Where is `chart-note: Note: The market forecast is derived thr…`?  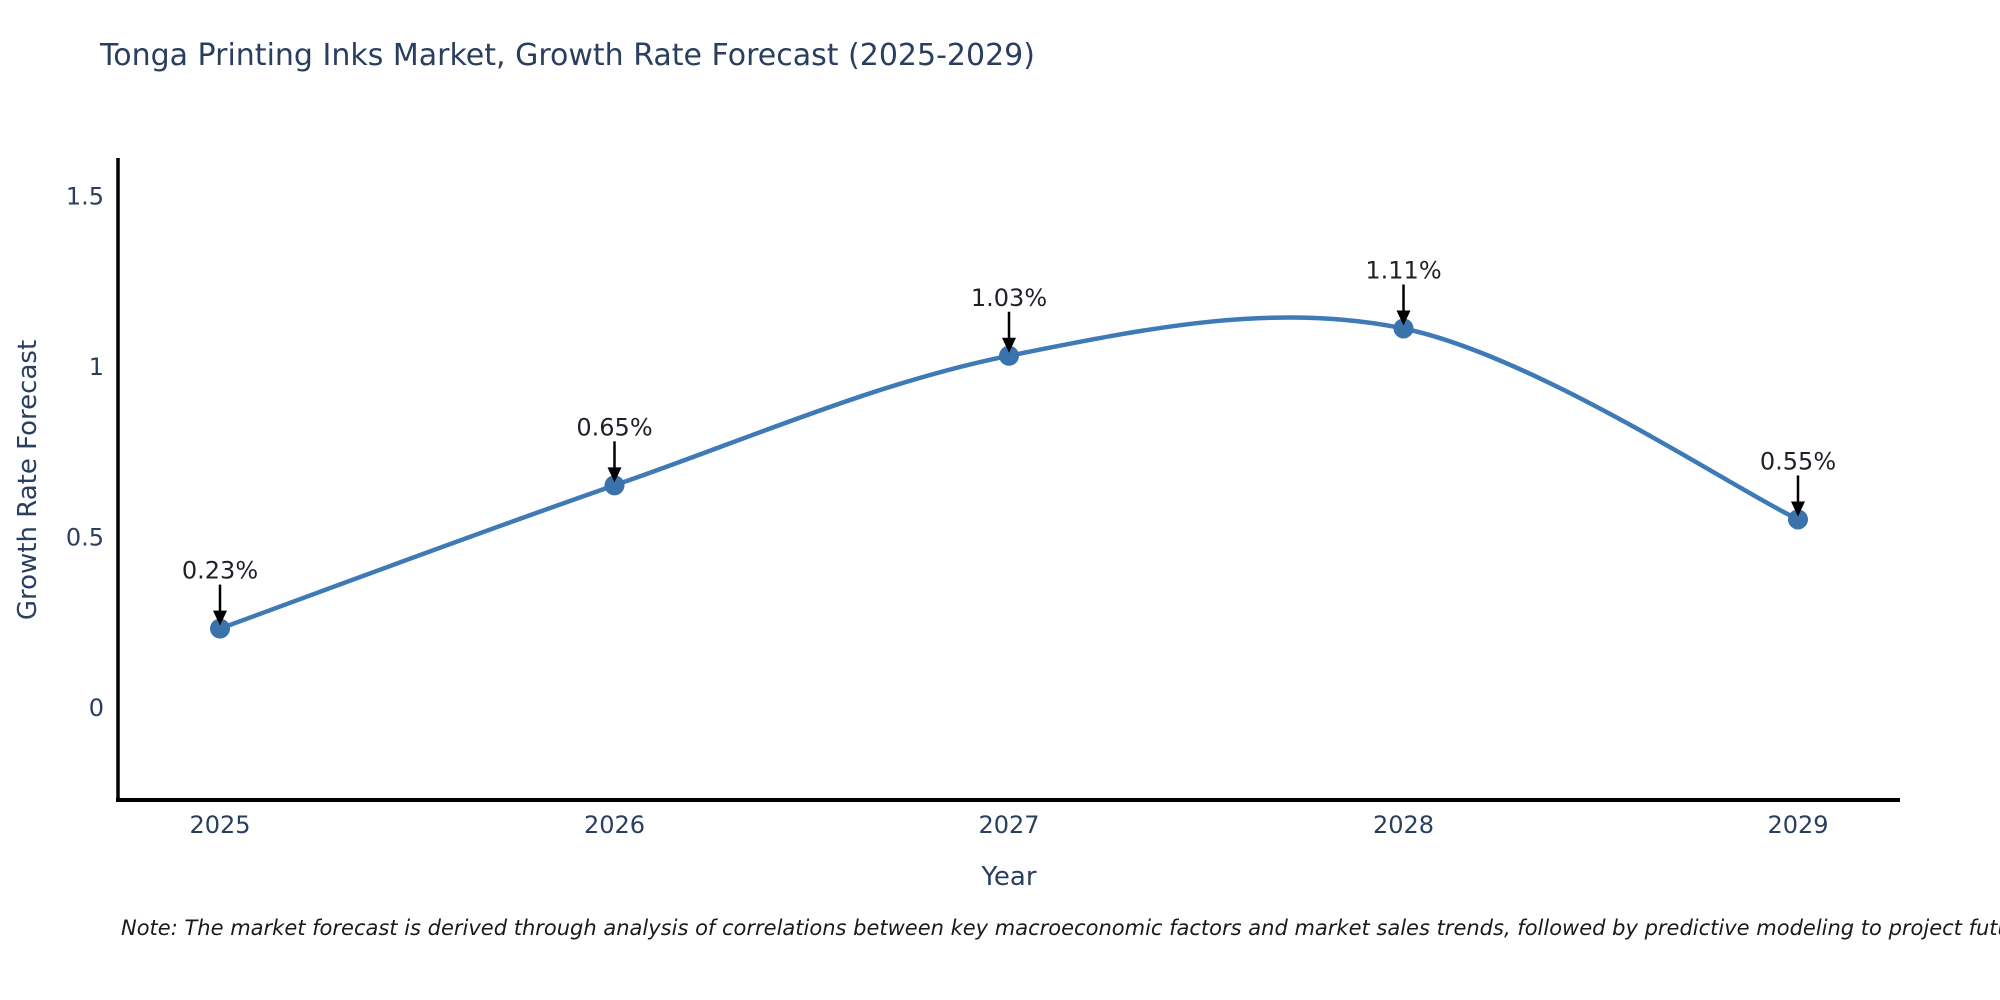 chart-note: Note: The market forecast is derived thr… is located at coordinates (1060, 928).